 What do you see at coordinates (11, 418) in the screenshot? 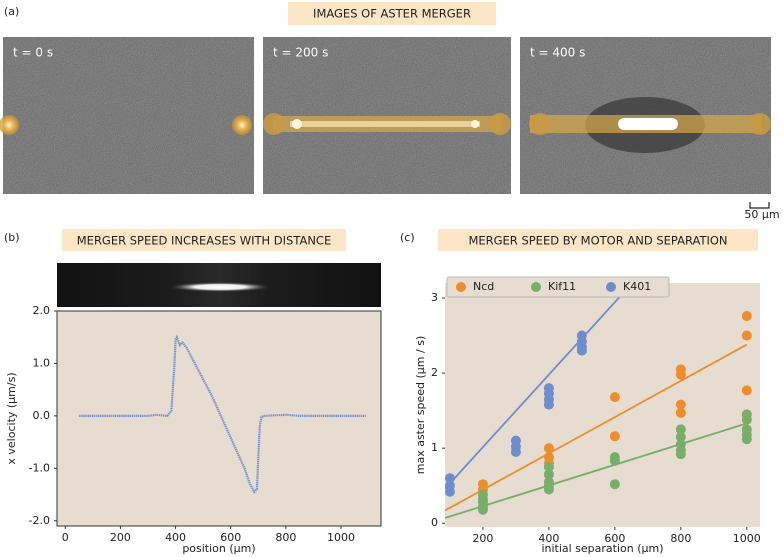
I see `y-axis-label: x velocity (μm/s)` at bounding box center [11, 418].